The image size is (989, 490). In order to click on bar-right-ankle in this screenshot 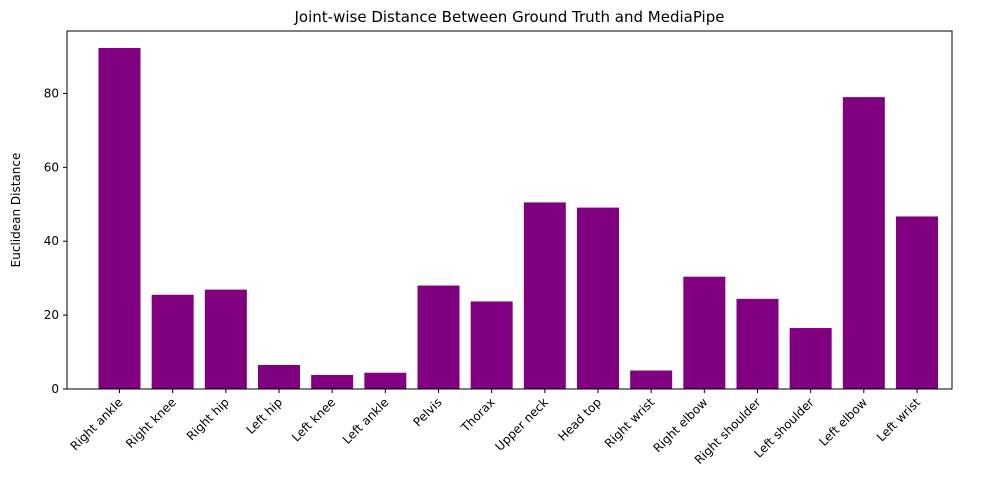, I will do `click(119, 218)`.